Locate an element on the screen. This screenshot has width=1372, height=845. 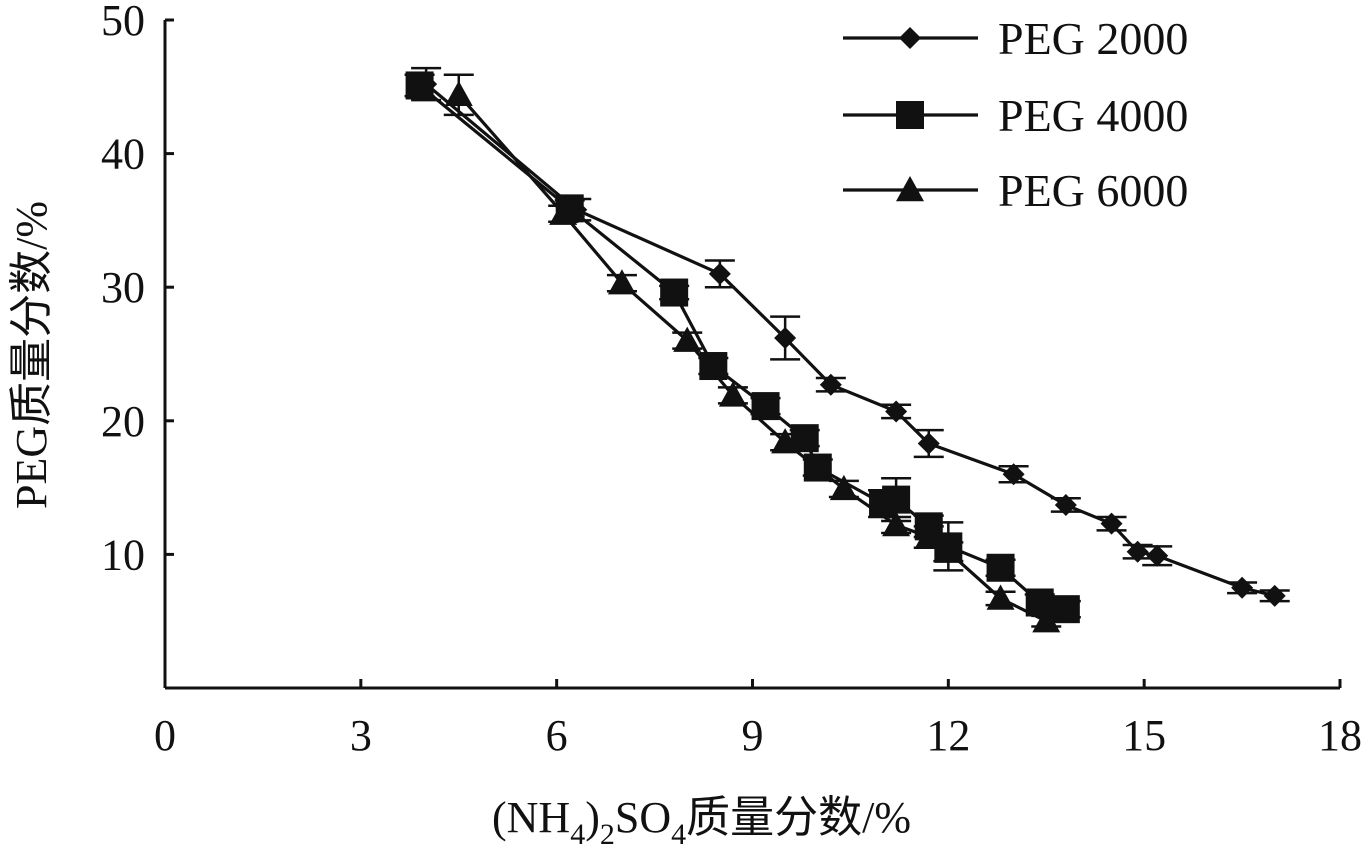
legend: PEG 2000 PEG 4000 PEG 6000 is located at coordinates (1015, 114).